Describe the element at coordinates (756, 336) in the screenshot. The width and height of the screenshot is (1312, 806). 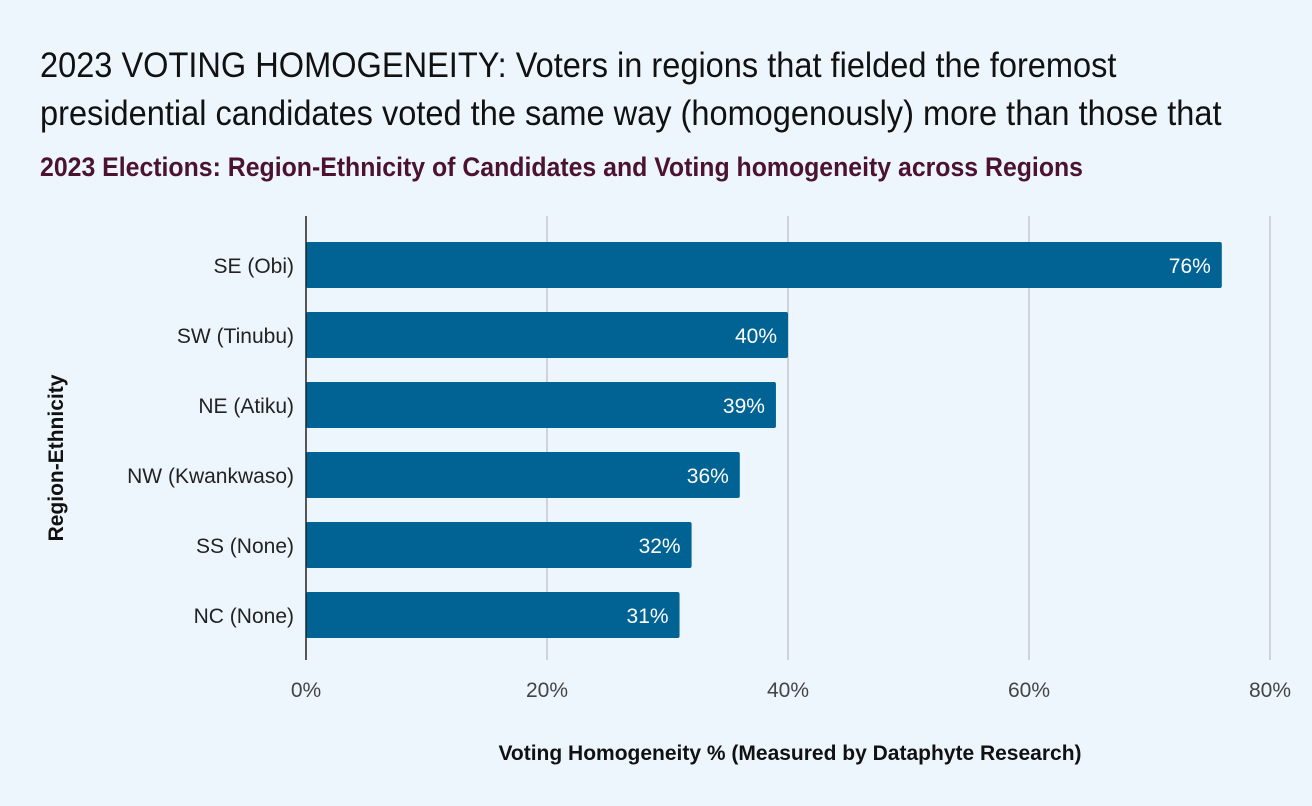
I see `data-label: 40%` at that location.